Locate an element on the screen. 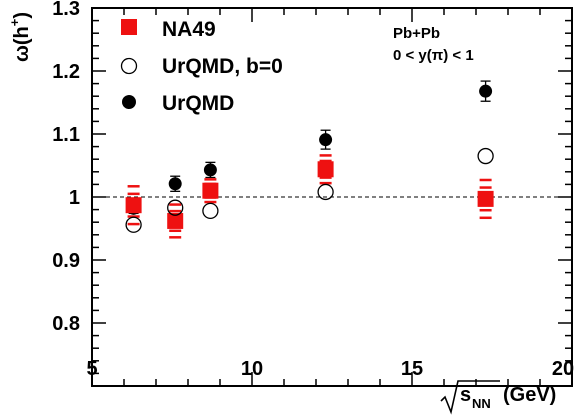  x-tick-label: 15 is located at coordinates (412, 369).